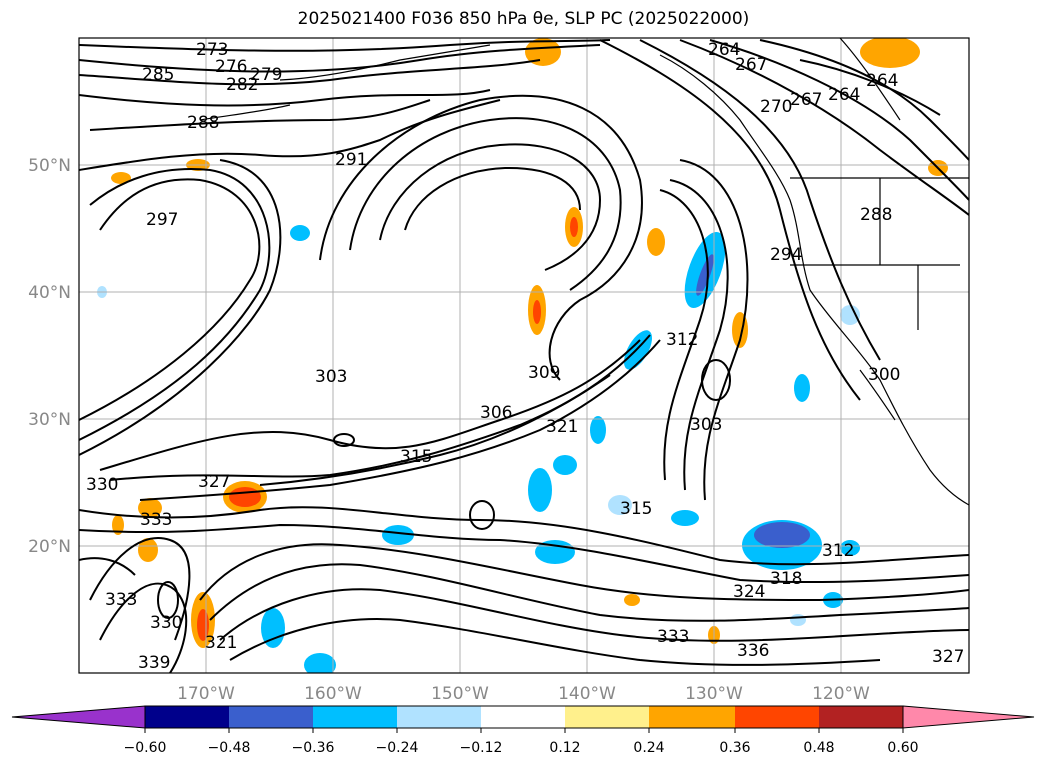  Describe the element at coordinates (245, 112) in the screenshot. I see `coastline-aleutians` at that location.